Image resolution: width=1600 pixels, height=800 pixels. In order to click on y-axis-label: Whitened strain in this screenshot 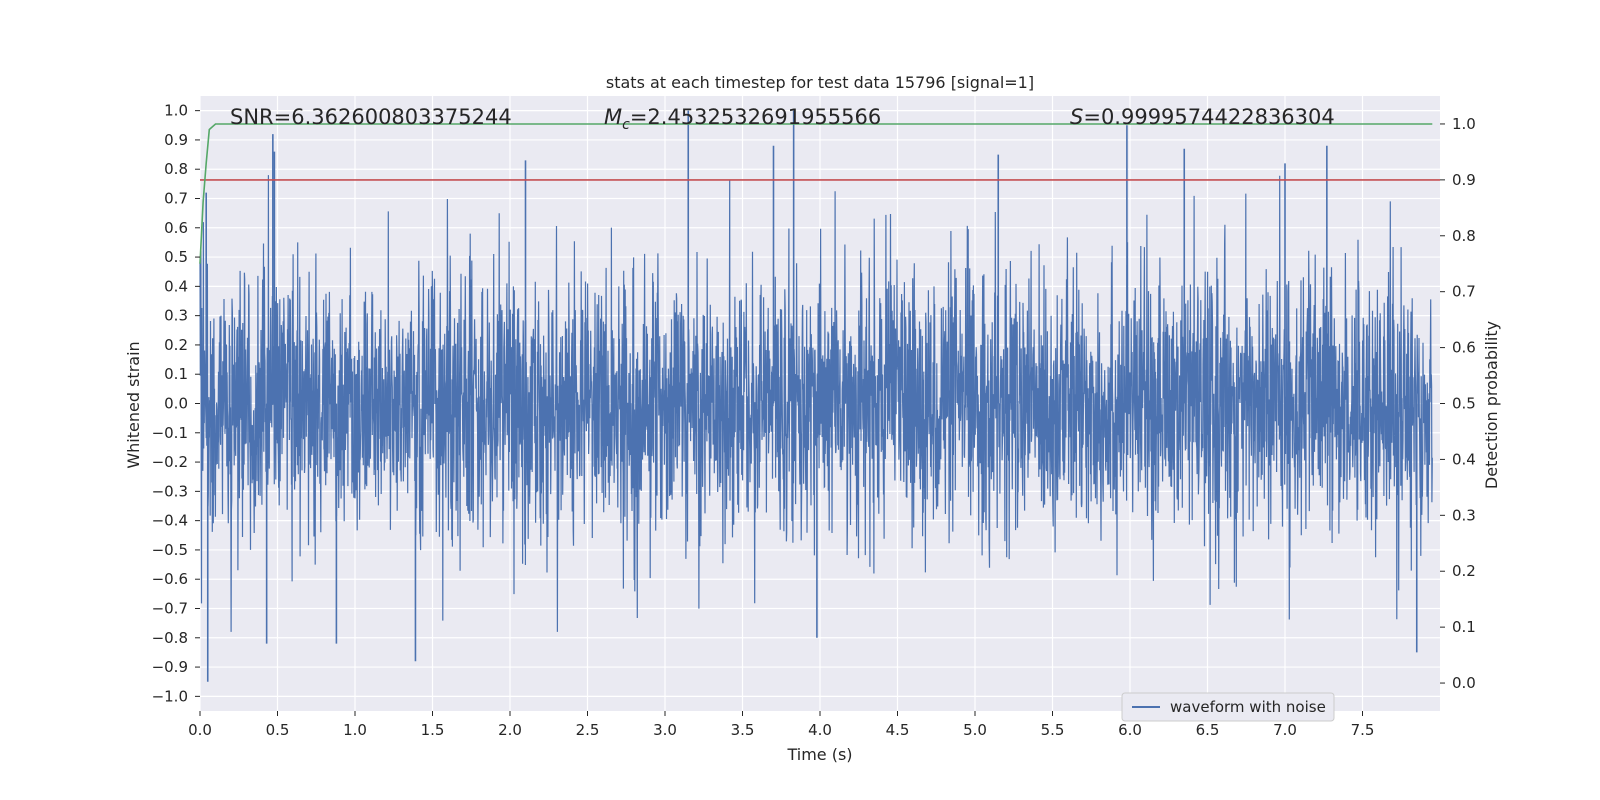, I will do `click(133, 404)`.